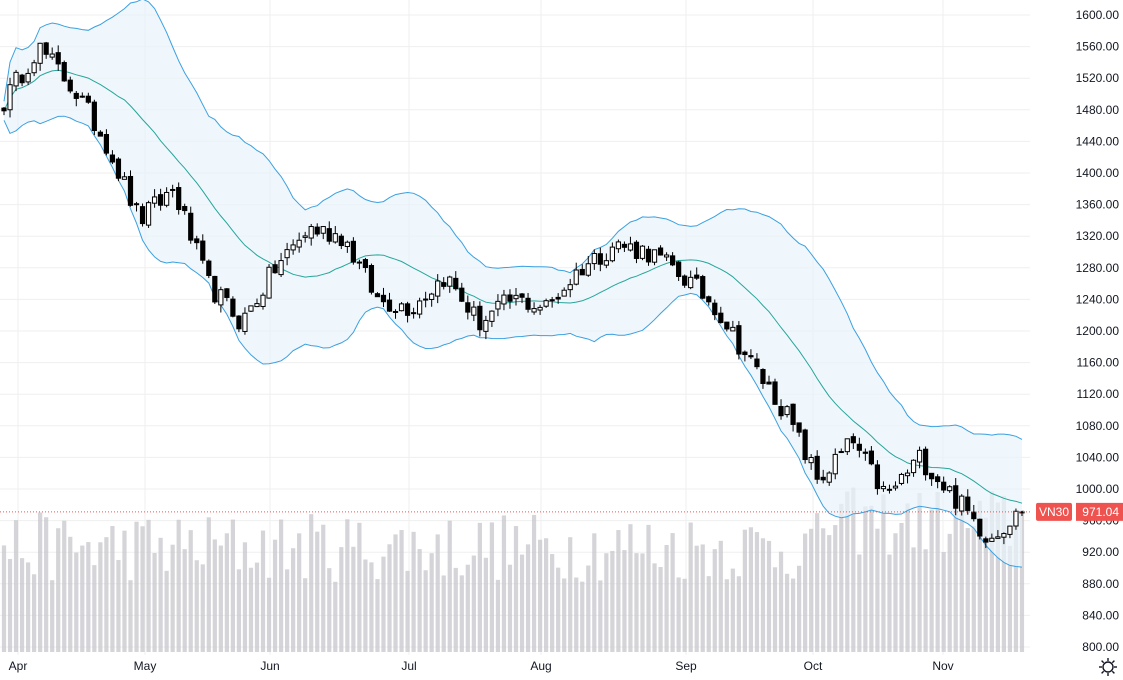 The height and width of the screenshot is (680, 1123). What do you see at coordinates (1108, 667) in the screenshot?
I see `gear-icon` at bounding box center [1108, 667].